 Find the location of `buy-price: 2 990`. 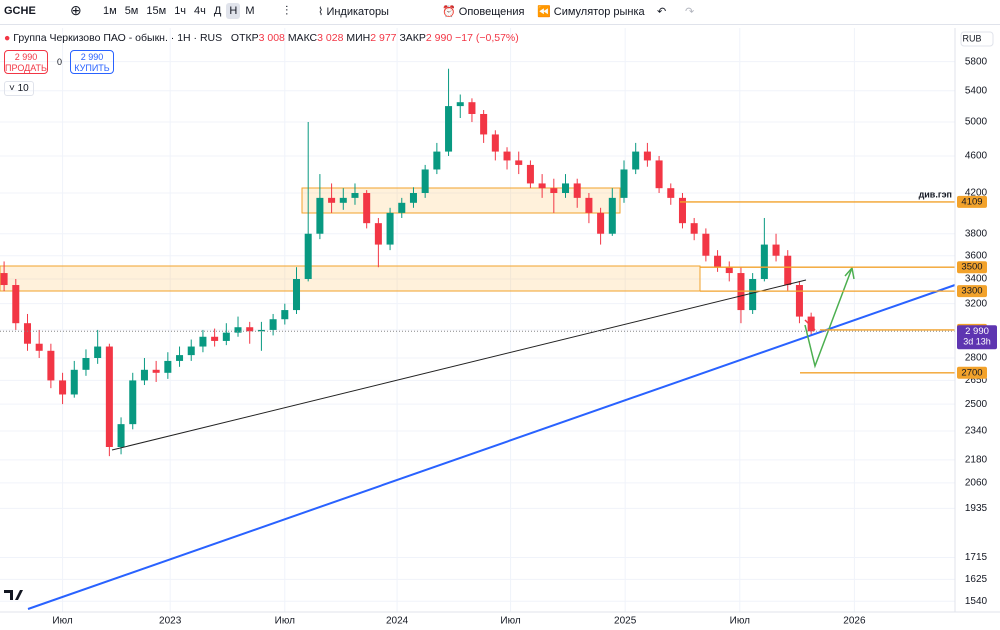

buy-price: 2 990 is located at coordinates (92, 57).